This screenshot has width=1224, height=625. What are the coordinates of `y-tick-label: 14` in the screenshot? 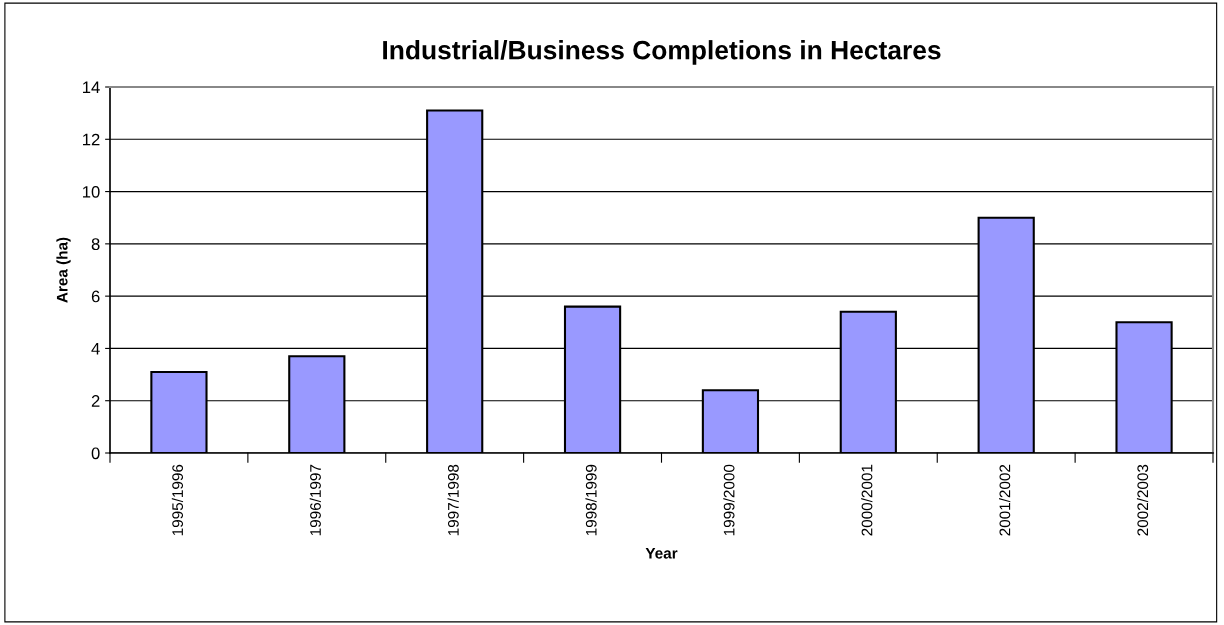 It's located at (91, 87).